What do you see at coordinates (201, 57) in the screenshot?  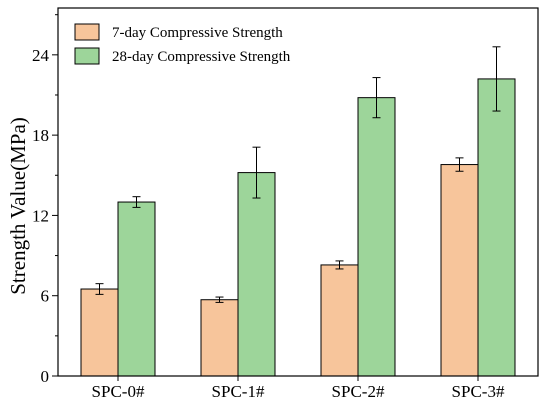 I see `legend-label-1: 28-day Compressive Strength` at bounding box center [201, 57].